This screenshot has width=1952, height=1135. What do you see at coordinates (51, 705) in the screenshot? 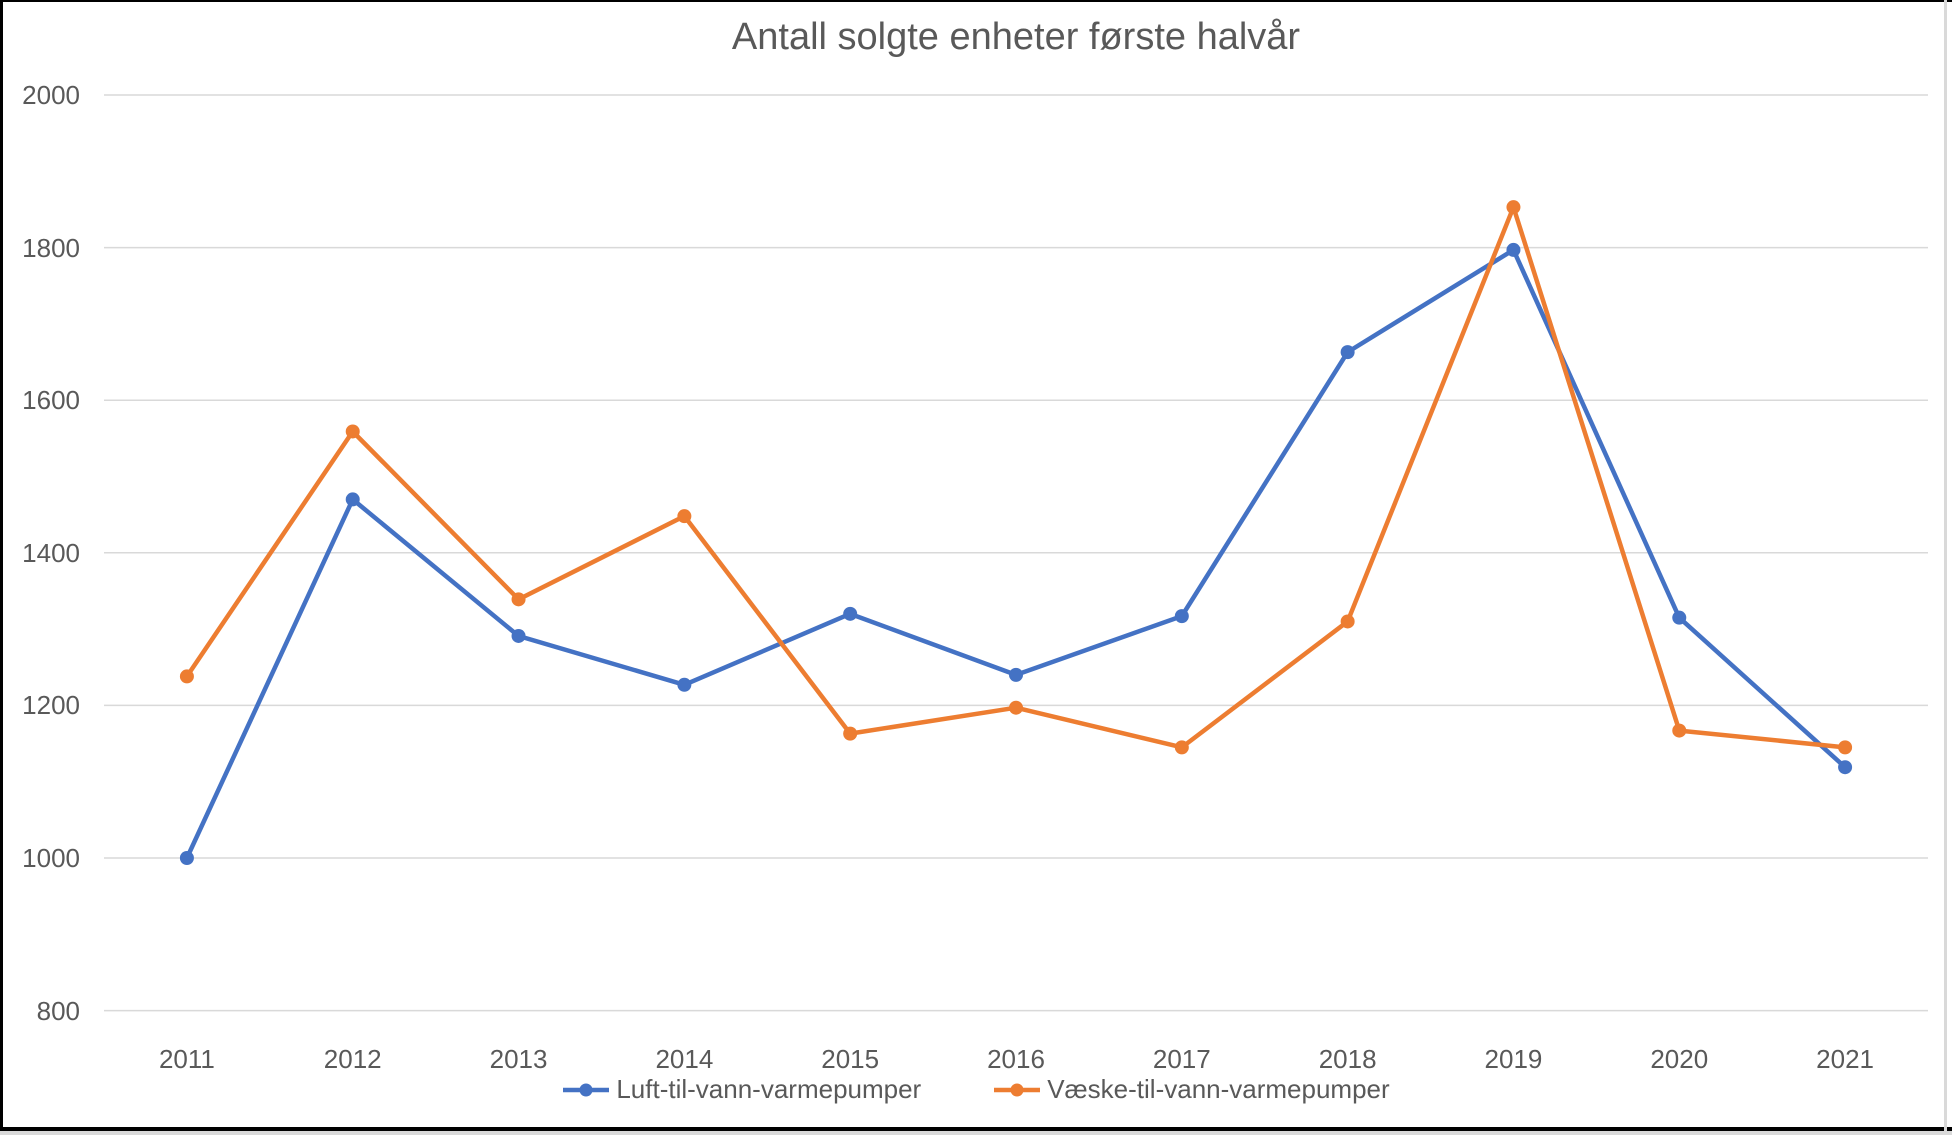
I see `y-tick-label-1200: 1200` at bounding box center [51, 705].